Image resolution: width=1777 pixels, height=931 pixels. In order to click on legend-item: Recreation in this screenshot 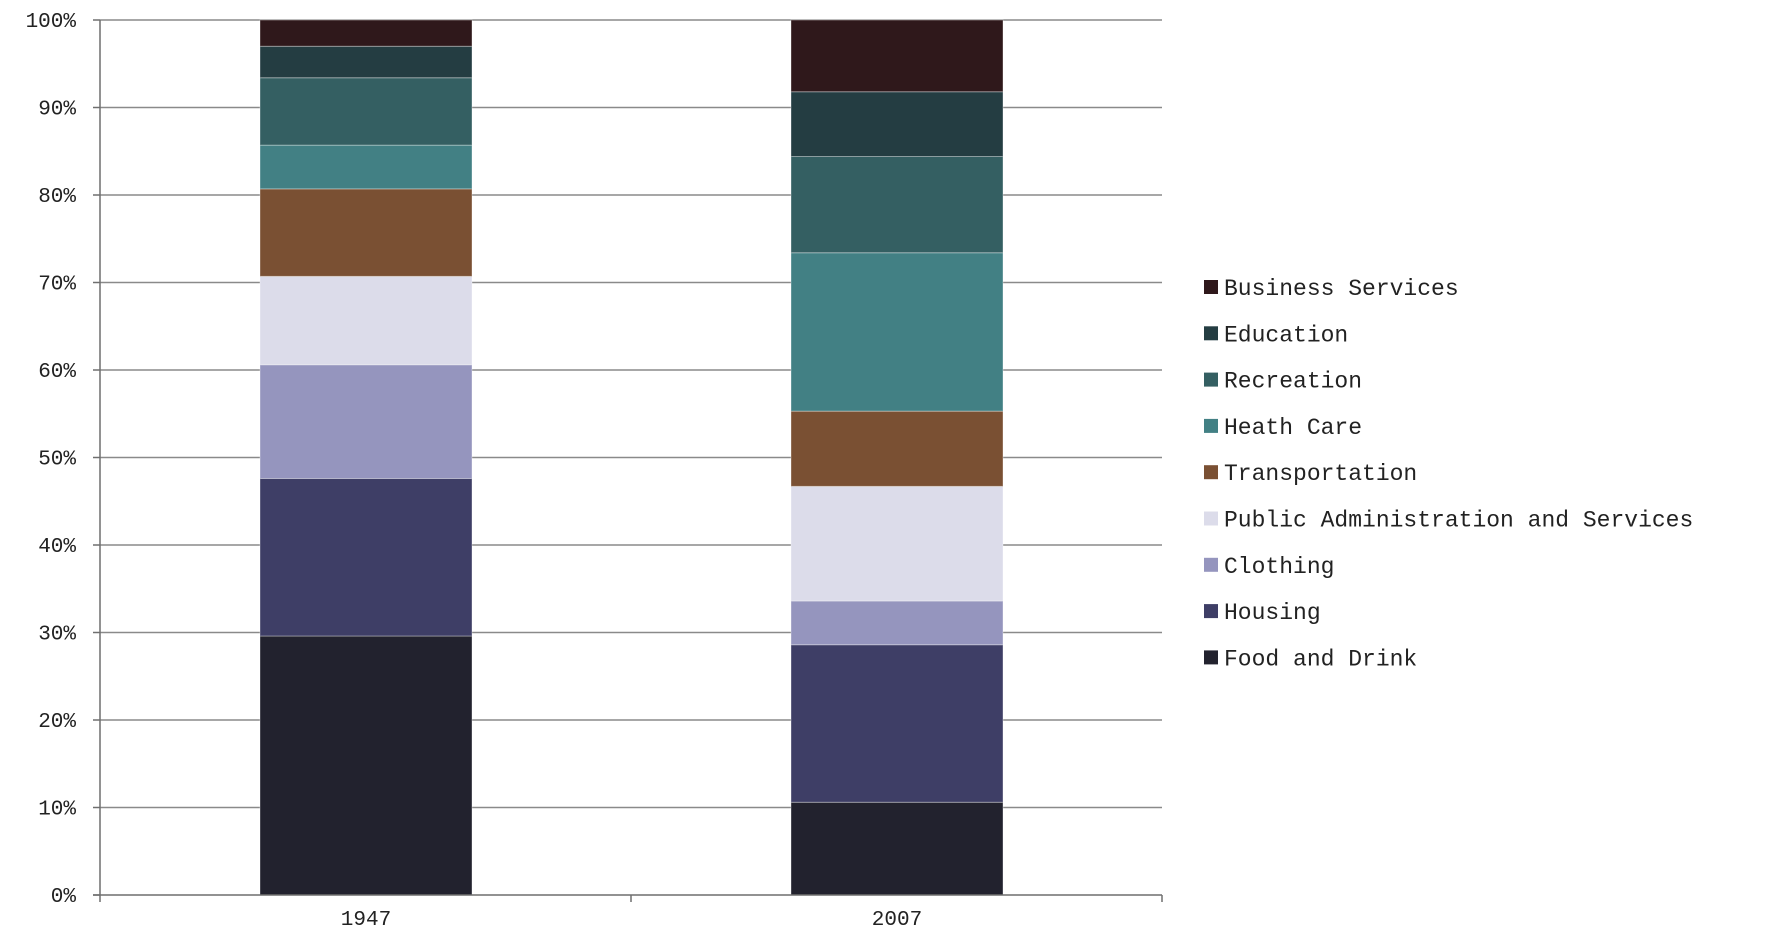, I will do `click(1283, 382)`.